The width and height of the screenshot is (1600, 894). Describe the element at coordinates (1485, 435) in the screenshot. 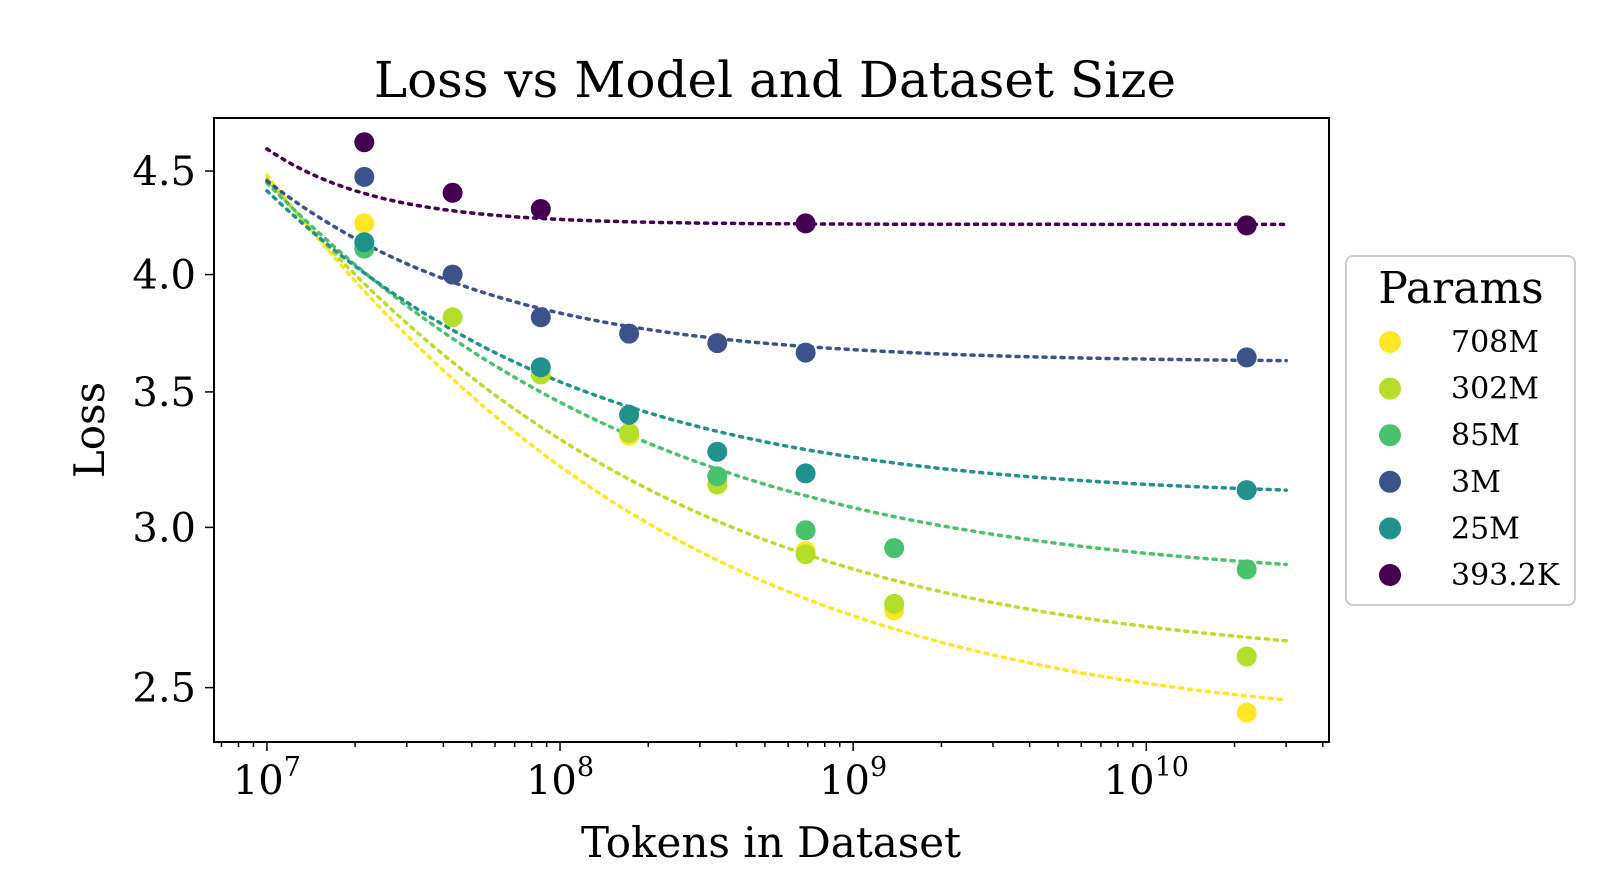

I see `legend-label: 85M` at that location.